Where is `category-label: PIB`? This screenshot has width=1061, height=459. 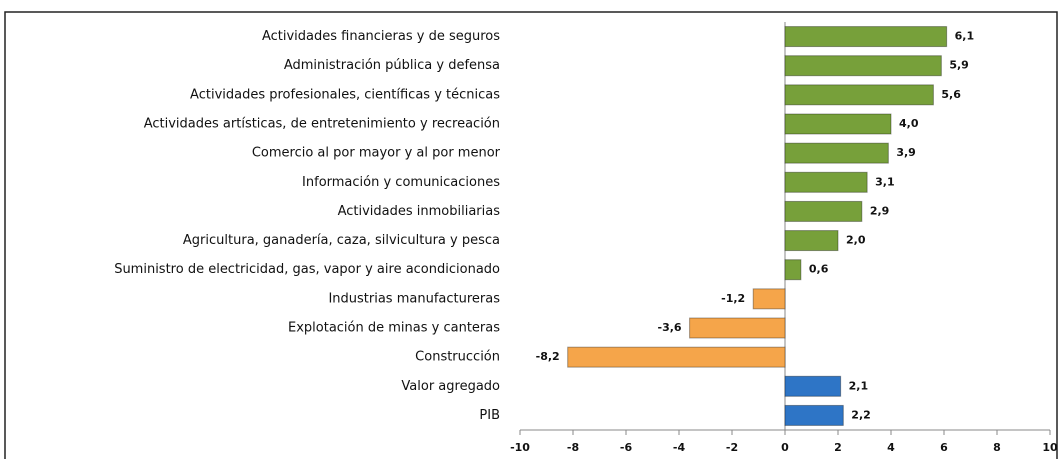
category-label: PIB is located at coordinates (489, 415).